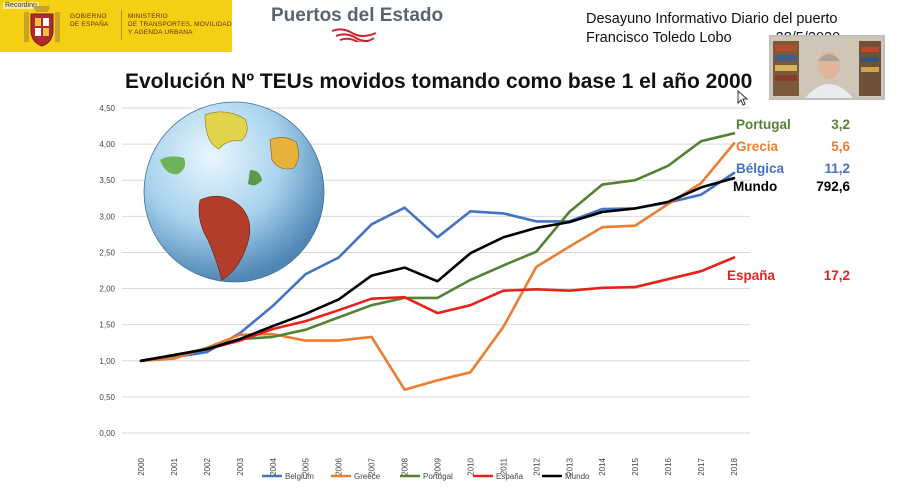 This screenshot has width=900, height=502. Describe the element at coordinates (602, 466) in the screenshot. I see `x-tick-label: 2014` at that location.